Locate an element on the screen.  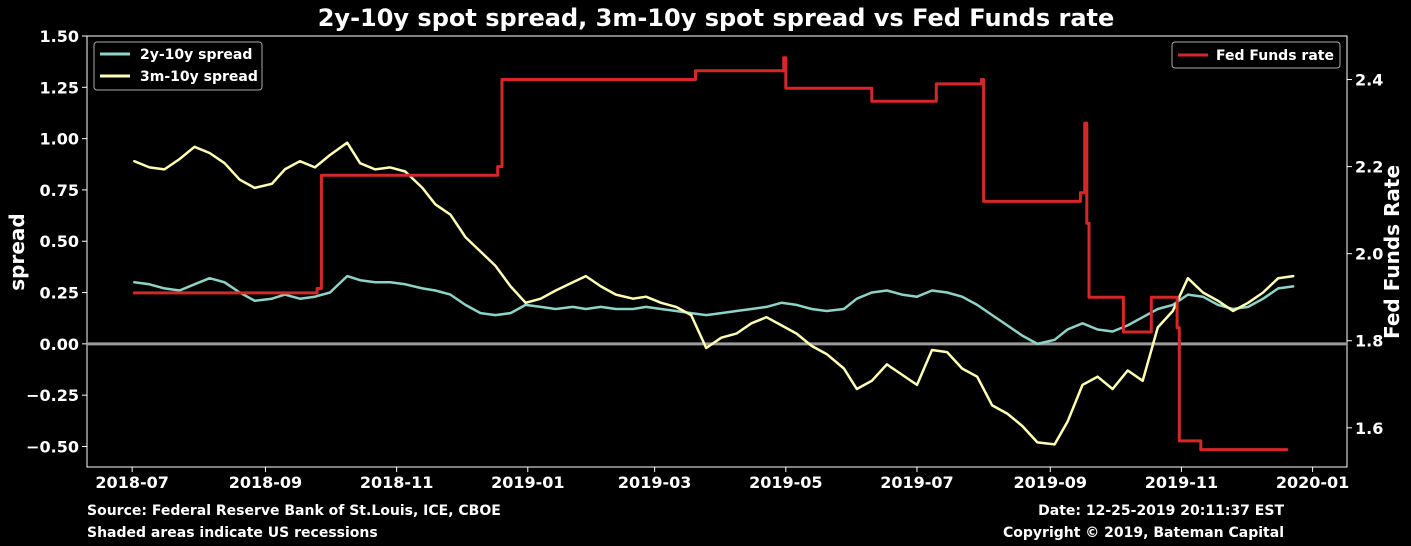
legend-label-3m10y: 3m-10y spread is located at coordinates (199, 77).